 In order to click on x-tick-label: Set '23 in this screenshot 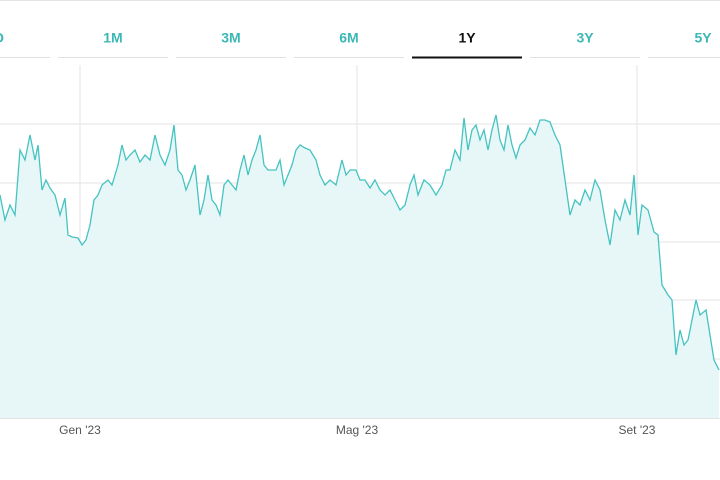, I will do `click(637, 430)`.